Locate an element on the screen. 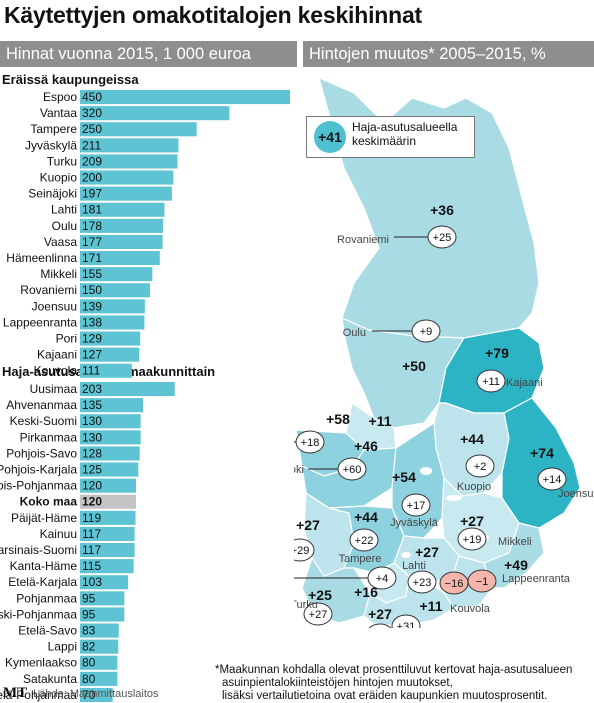 The width and height of the screenshot is (594, 703). city-change-value: +2 is located at coordinates (480, 467).